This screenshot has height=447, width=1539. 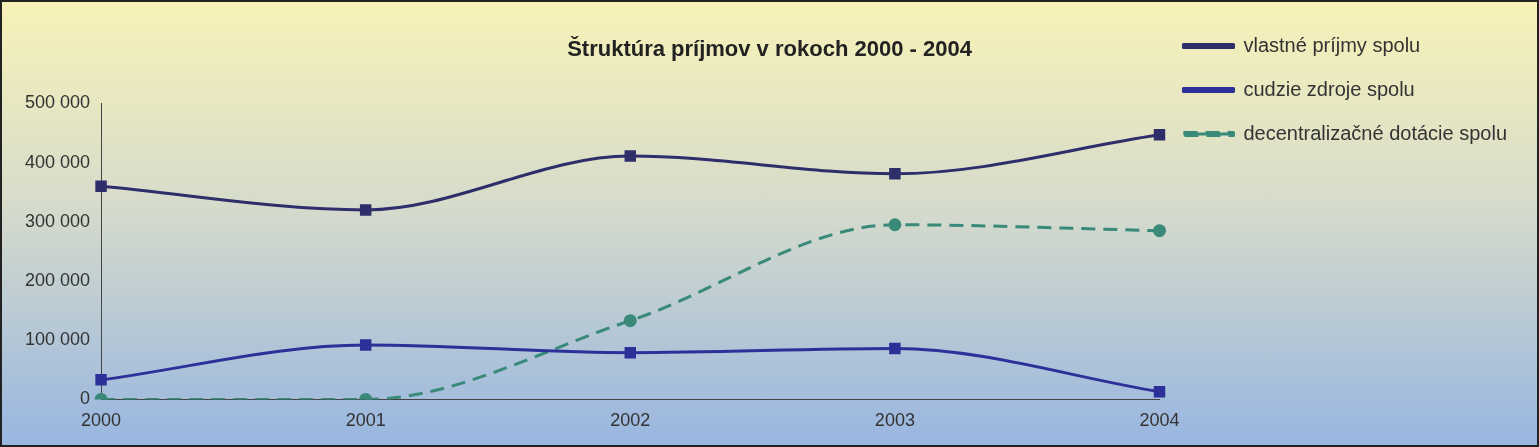 What do you see at coordinates (894, 420) in the screenshot?
I see `x-tick-label: 2003` at bounding box center [894, 420].